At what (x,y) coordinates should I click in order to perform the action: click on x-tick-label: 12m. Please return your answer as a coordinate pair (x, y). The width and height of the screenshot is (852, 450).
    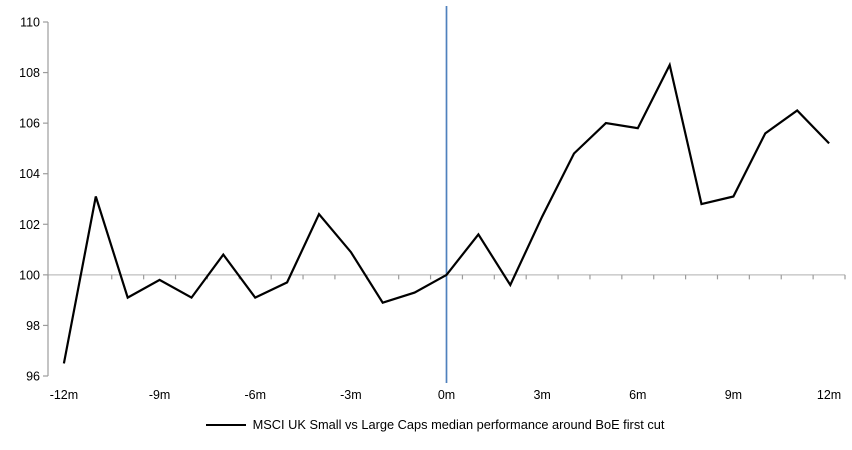
    Looking at the image, I should click on (829, 395).